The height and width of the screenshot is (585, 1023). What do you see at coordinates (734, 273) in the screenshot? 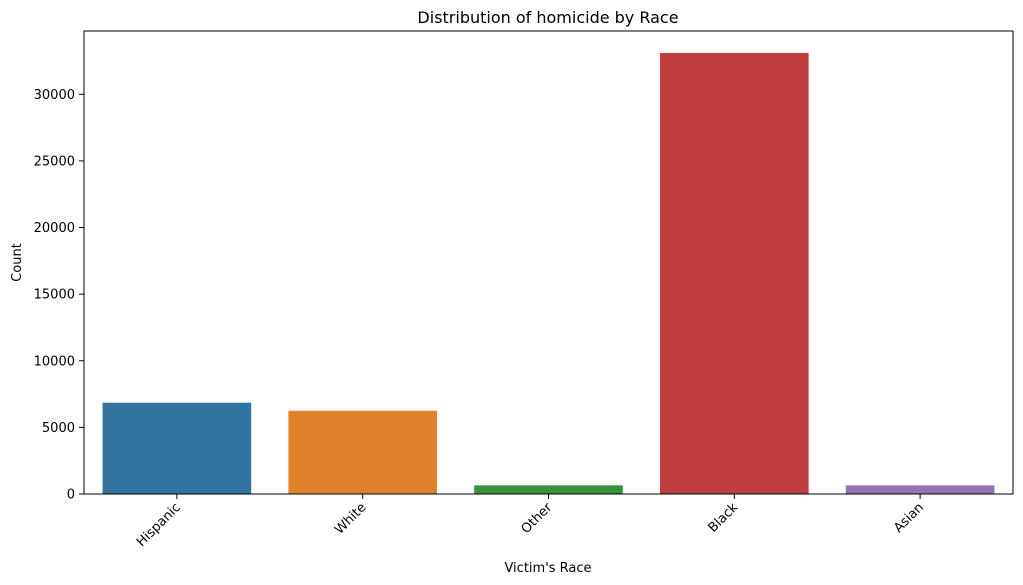
I see `bar-black` at bounding box center [734, 273].